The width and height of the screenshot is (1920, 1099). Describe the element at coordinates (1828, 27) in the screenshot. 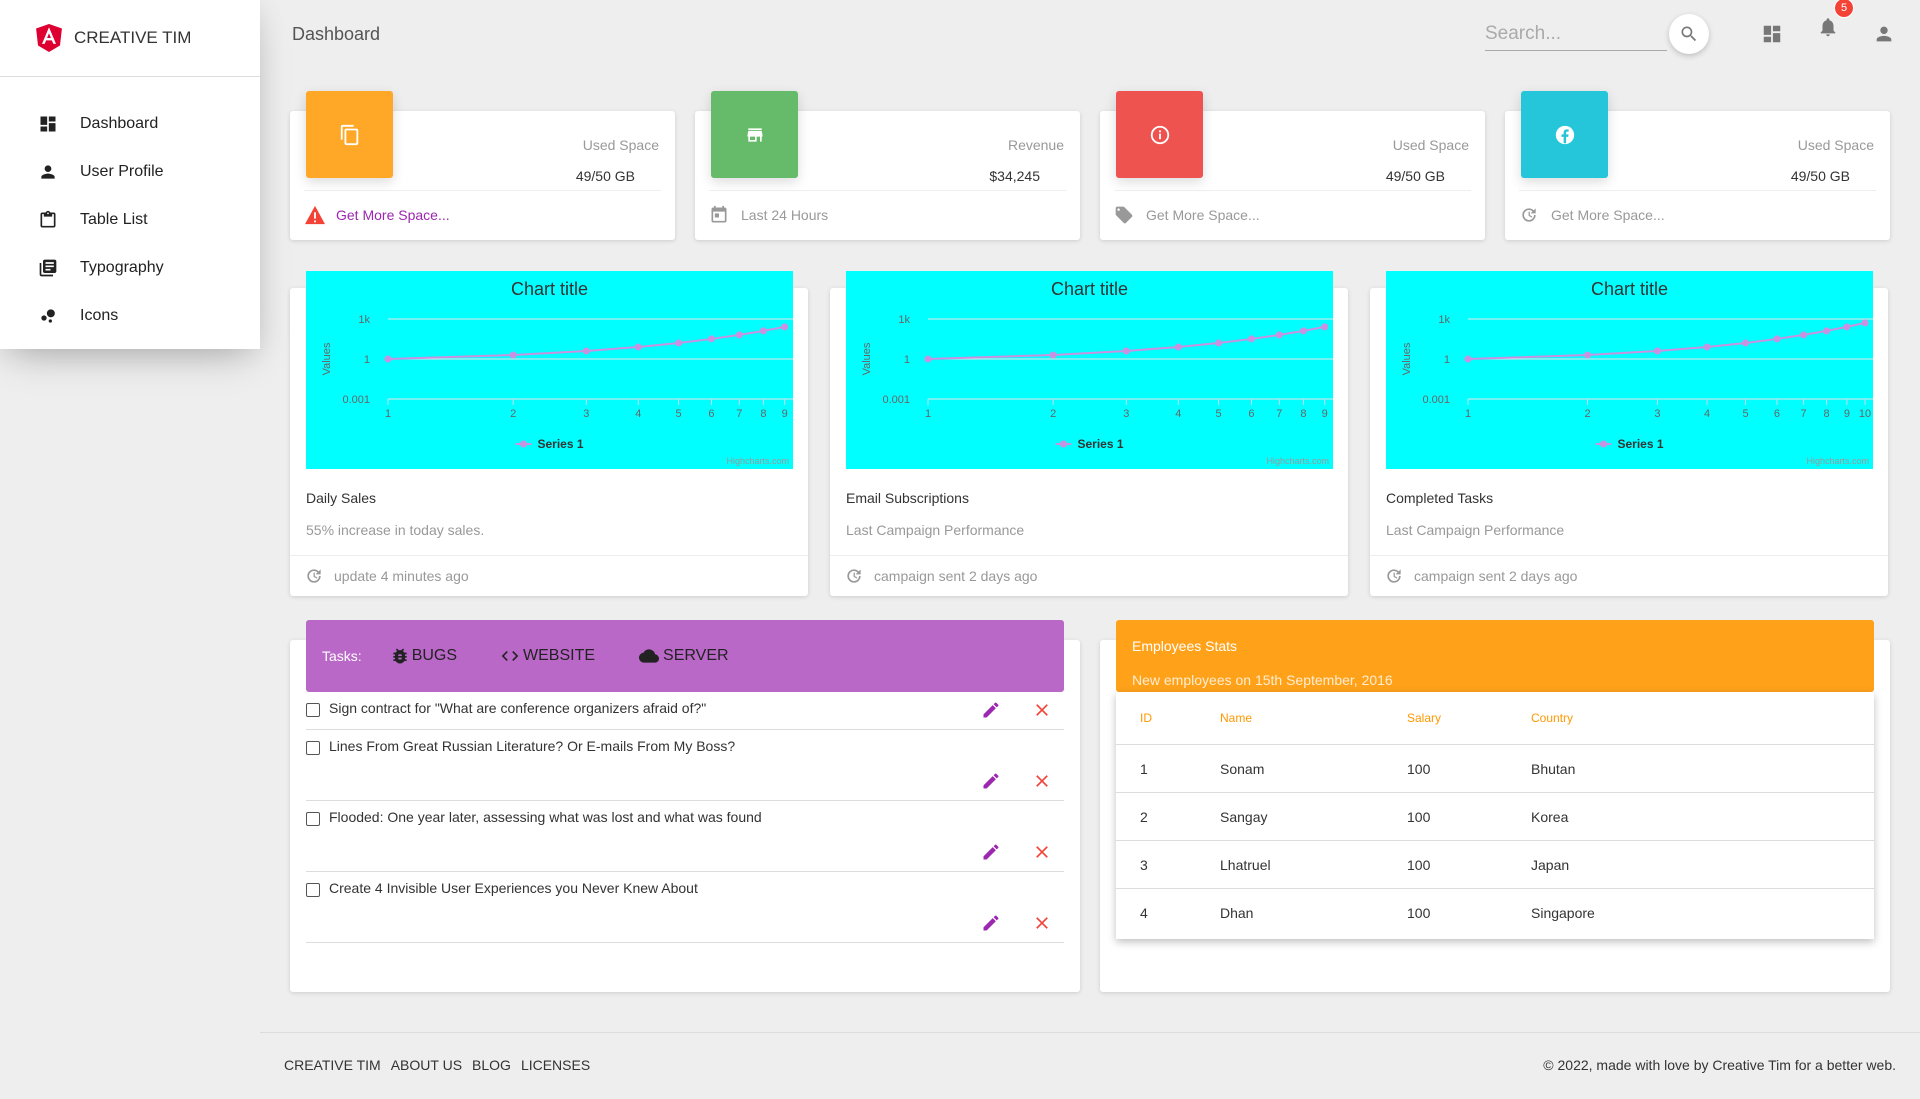

I see `bell-icon` at that location.